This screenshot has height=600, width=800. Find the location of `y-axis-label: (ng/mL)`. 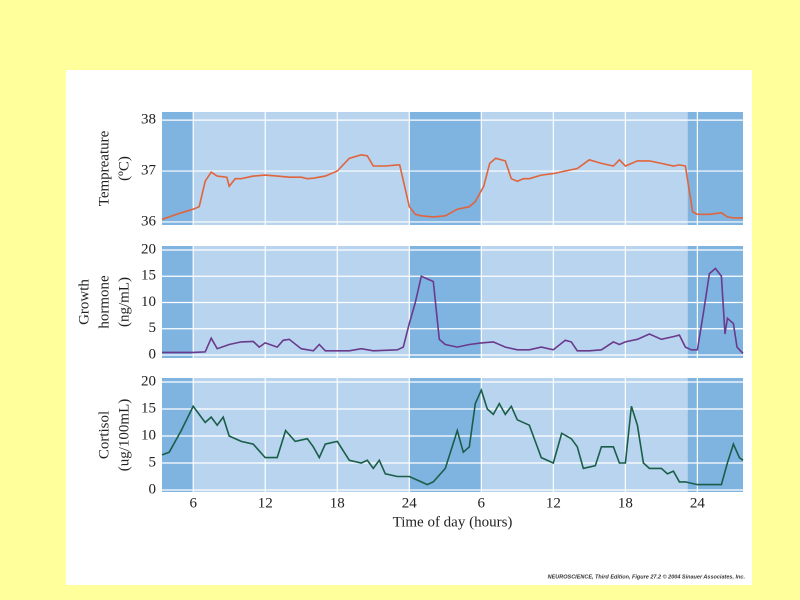

y-axis-label: (ng/mL) is located at coordinates (124, 302).